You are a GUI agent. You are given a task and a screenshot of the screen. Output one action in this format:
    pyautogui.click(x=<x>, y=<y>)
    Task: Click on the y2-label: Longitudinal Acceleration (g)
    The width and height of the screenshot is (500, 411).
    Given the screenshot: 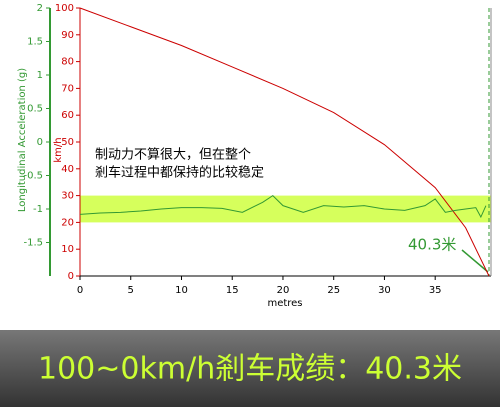 What is the action you would take?
    pyautogui.click(x=22, y=140)
    